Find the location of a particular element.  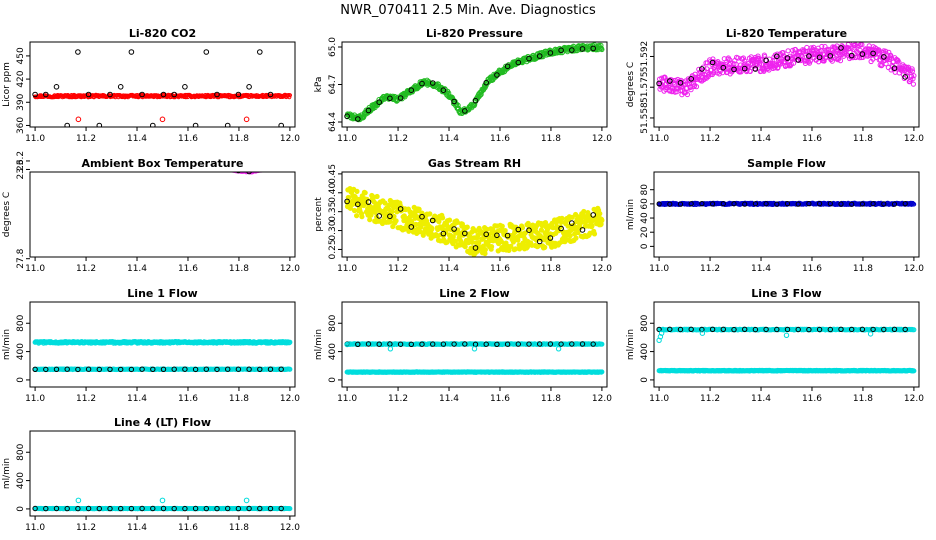

panel-title: Li-820 Pressure is located at coordinates (474, 33).